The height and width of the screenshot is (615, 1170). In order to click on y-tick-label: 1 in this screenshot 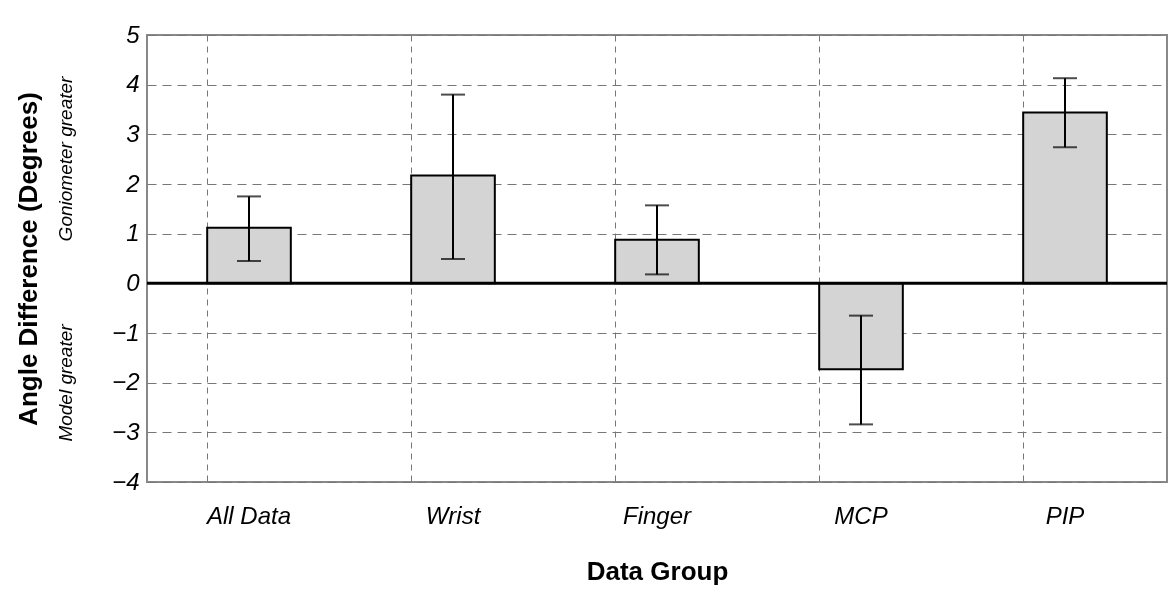, I will do `click(133, 233)`.